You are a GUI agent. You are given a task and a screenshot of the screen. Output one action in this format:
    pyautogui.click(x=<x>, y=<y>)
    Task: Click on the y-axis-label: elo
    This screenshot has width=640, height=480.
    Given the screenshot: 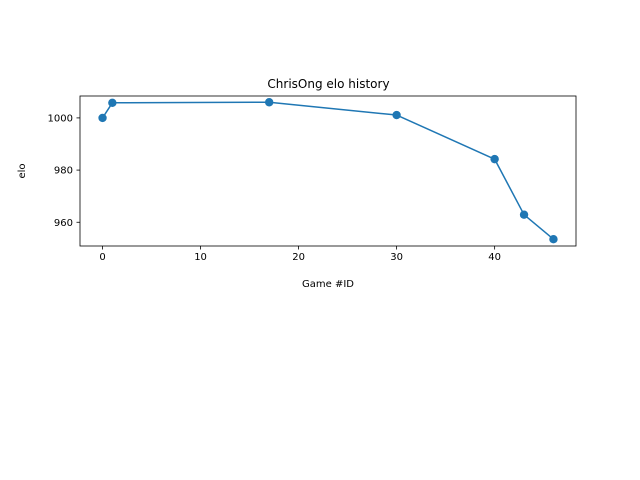 What is the action you would take?
    pyautogui.click(x=22, y=170)
    